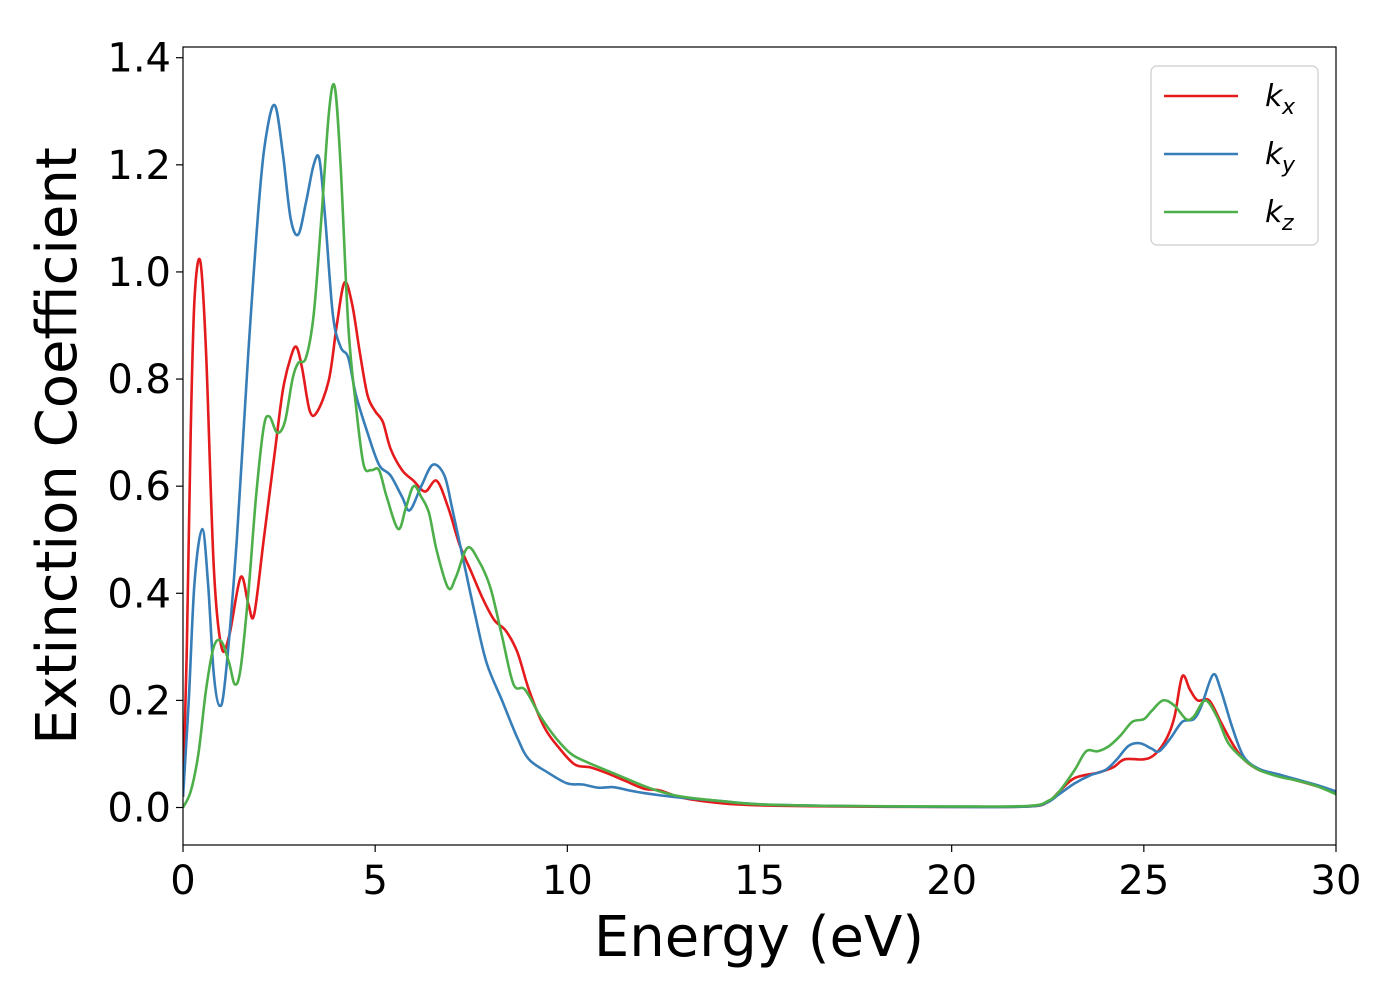  I want to click on x-tick-label: 10, so click(567, 881).